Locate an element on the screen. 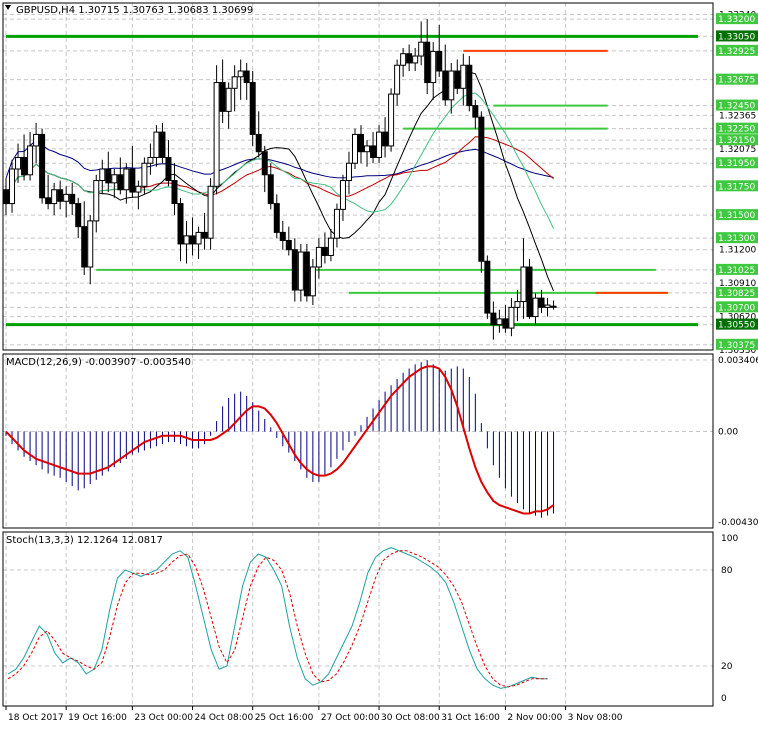  price-tick-label: 1.32075 is located at coordinates (737, 150).